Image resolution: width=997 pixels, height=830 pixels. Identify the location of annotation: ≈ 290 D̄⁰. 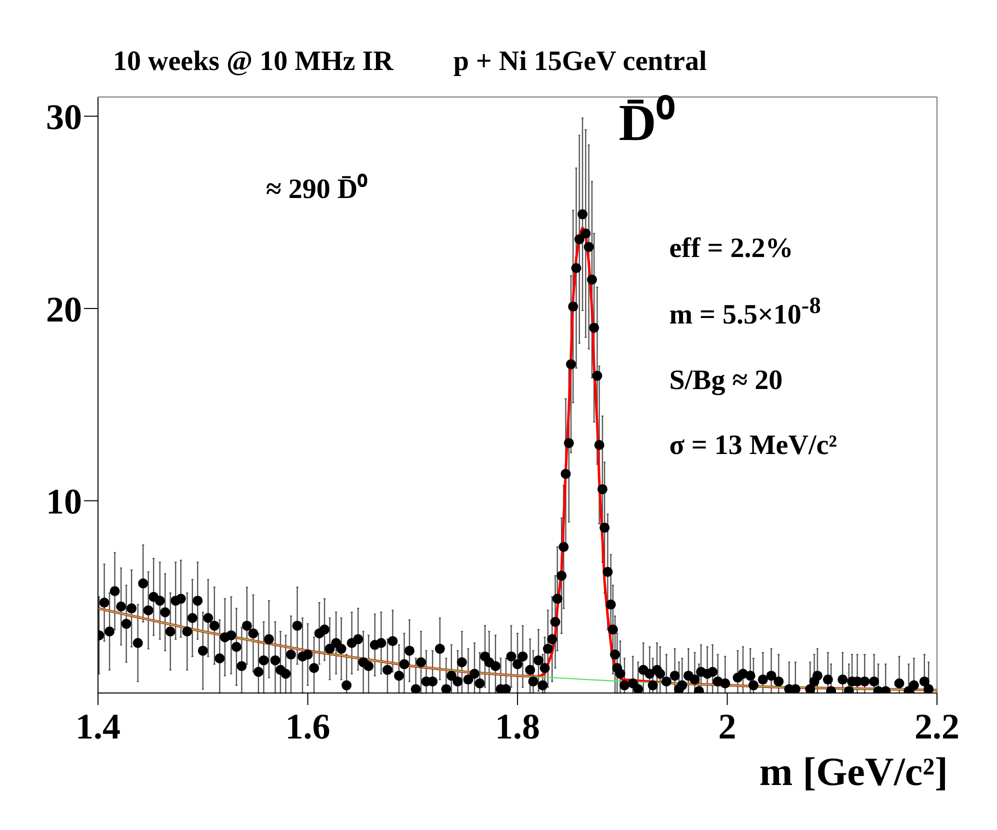
(317, 189).